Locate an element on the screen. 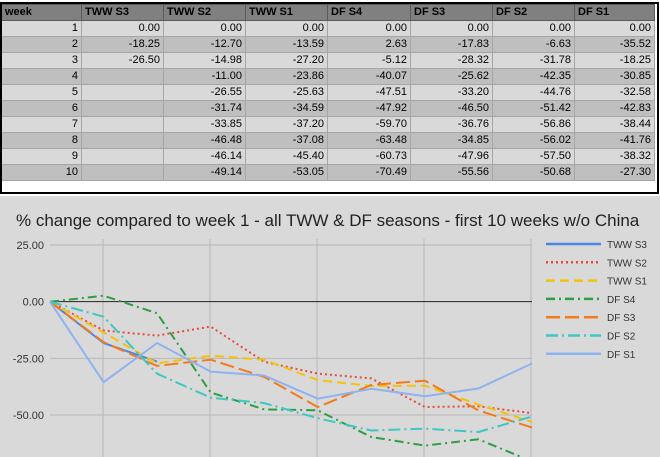 This screenshot has width=660, height=457. table-cell: 7 is located at coordinates (41, 124).